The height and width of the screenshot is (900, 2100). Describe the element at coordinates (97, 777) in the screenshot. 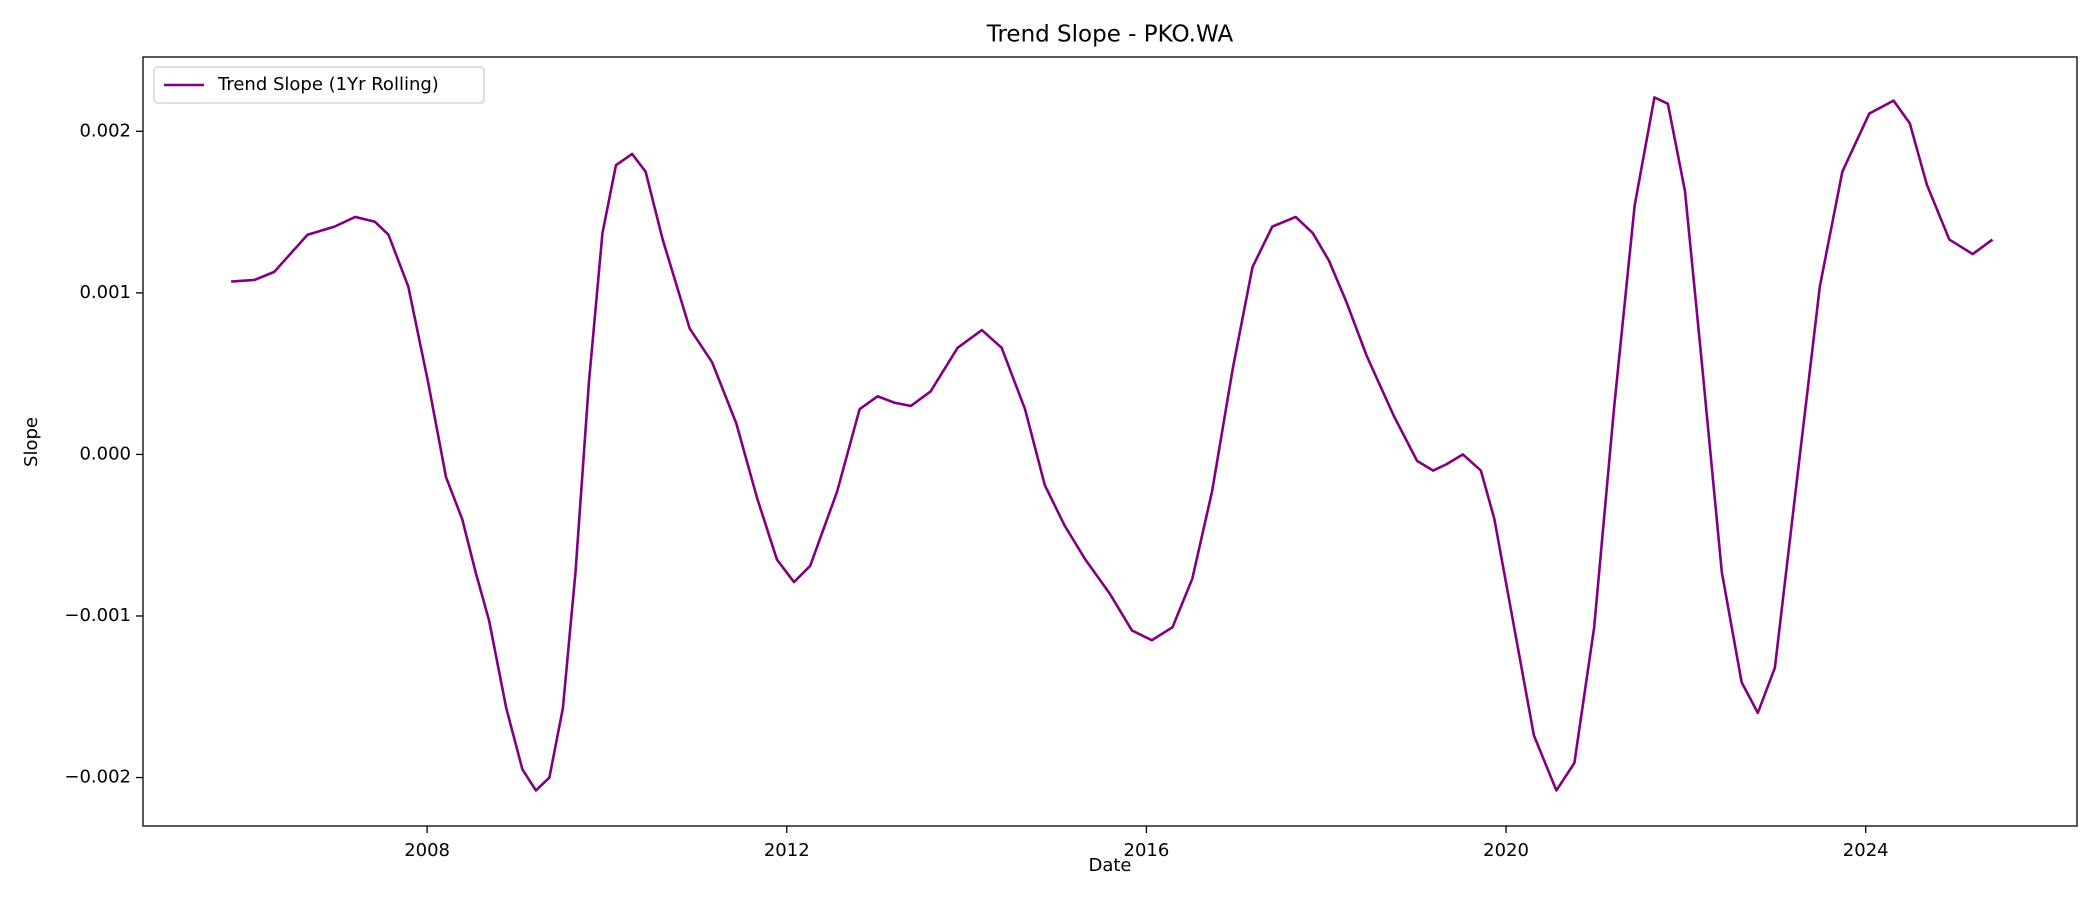

I see `y-tick-label: −0.002` at that location.